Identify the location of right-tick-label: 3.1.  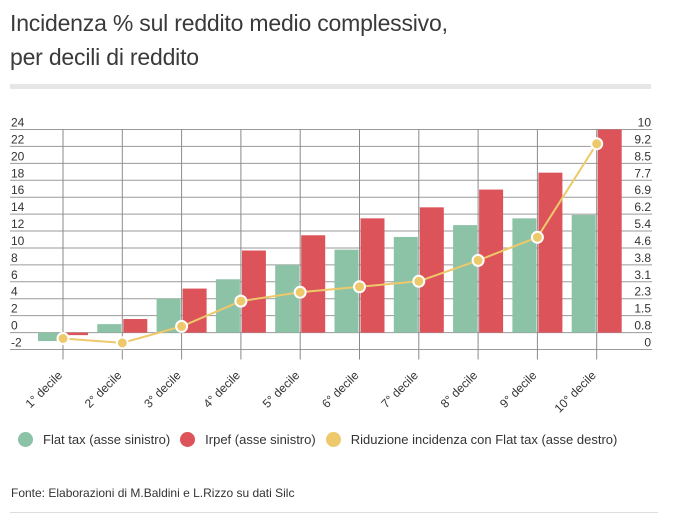
(642, 275).